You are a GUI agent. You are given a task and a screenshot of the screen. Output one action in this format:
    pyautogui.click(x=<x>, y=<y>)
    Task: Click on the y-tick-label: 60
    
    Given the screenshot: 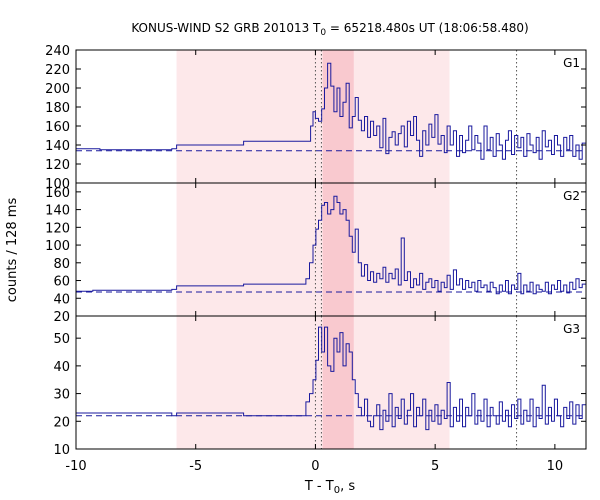 What is the action you would take?
    pyautogui.click(x=61, y=282)
    